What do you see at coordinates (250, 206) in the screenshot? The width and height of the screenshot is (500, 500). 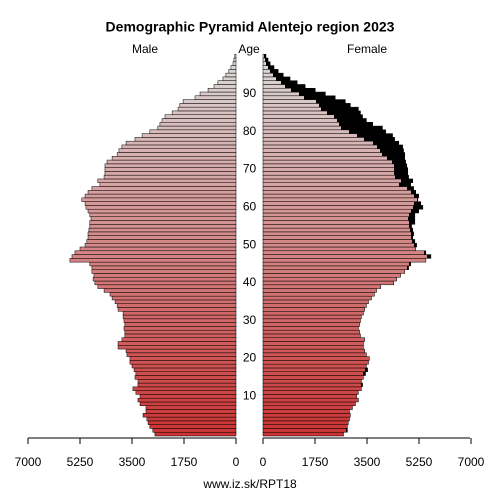 I see `age-tick-label: 60` at bounding box center [250, 206].